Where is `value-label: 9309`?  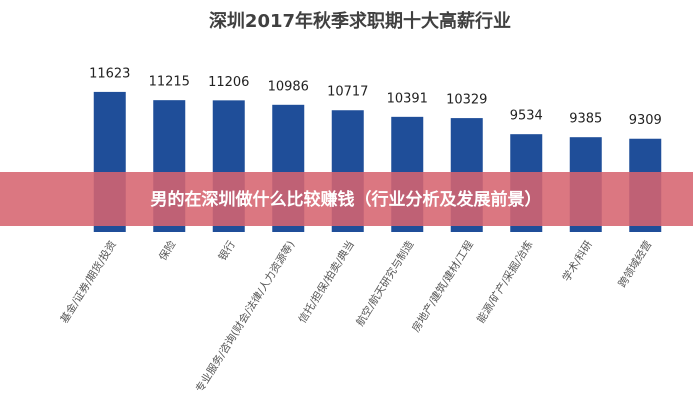
value-label: 9309 is located at coordinates (645, 120).